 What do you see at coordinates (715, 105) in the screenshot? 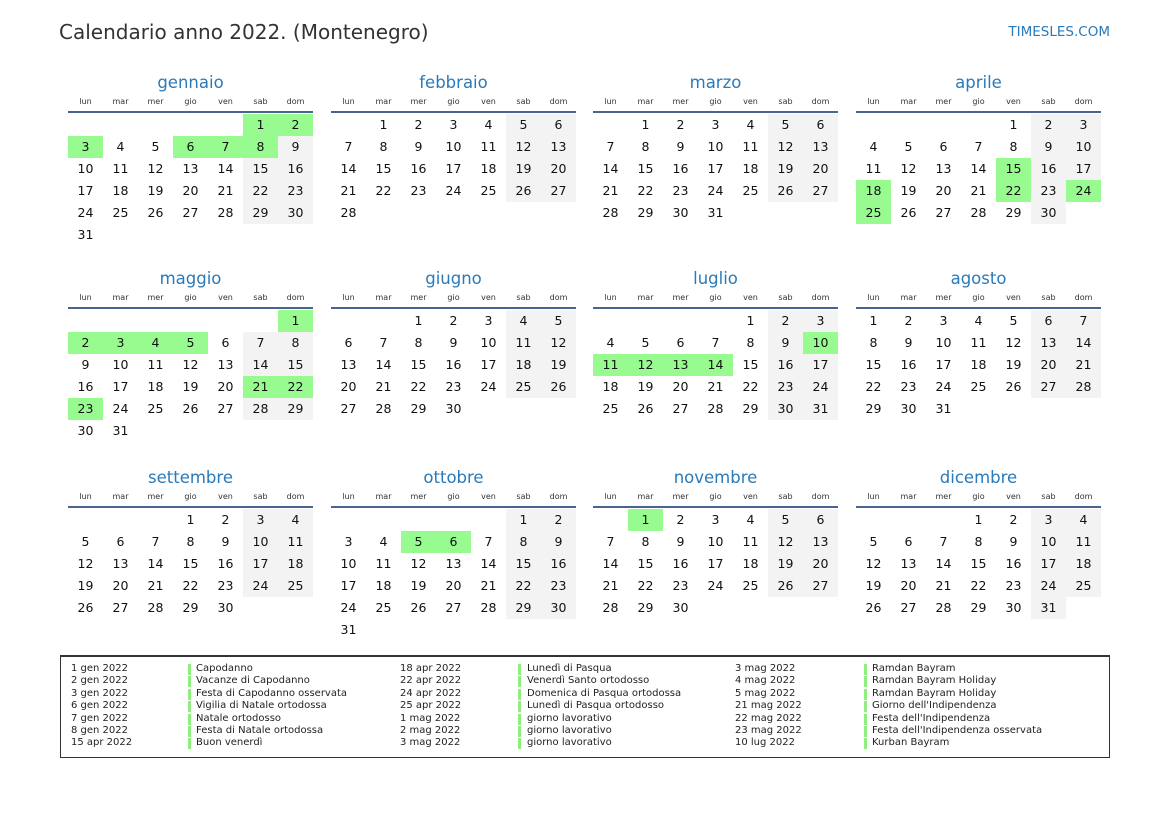
I see `weekday-header: lun mar mer gio ven sab dom` at bounding box center [715, 105].